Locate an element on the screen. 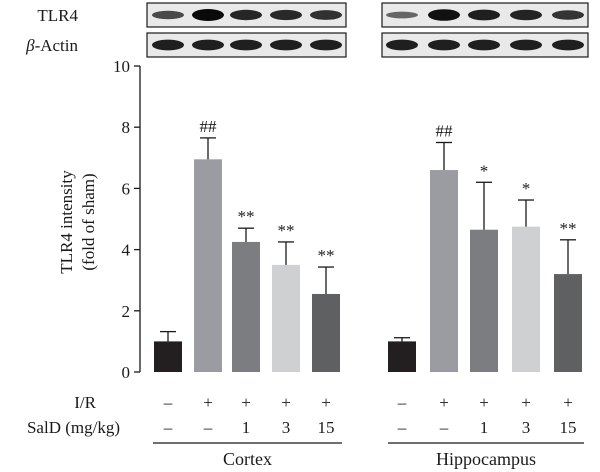 Image resolution: width=600 pixels, height=472 pixels. group-label: Cortex is located at coordinates (247, 459).